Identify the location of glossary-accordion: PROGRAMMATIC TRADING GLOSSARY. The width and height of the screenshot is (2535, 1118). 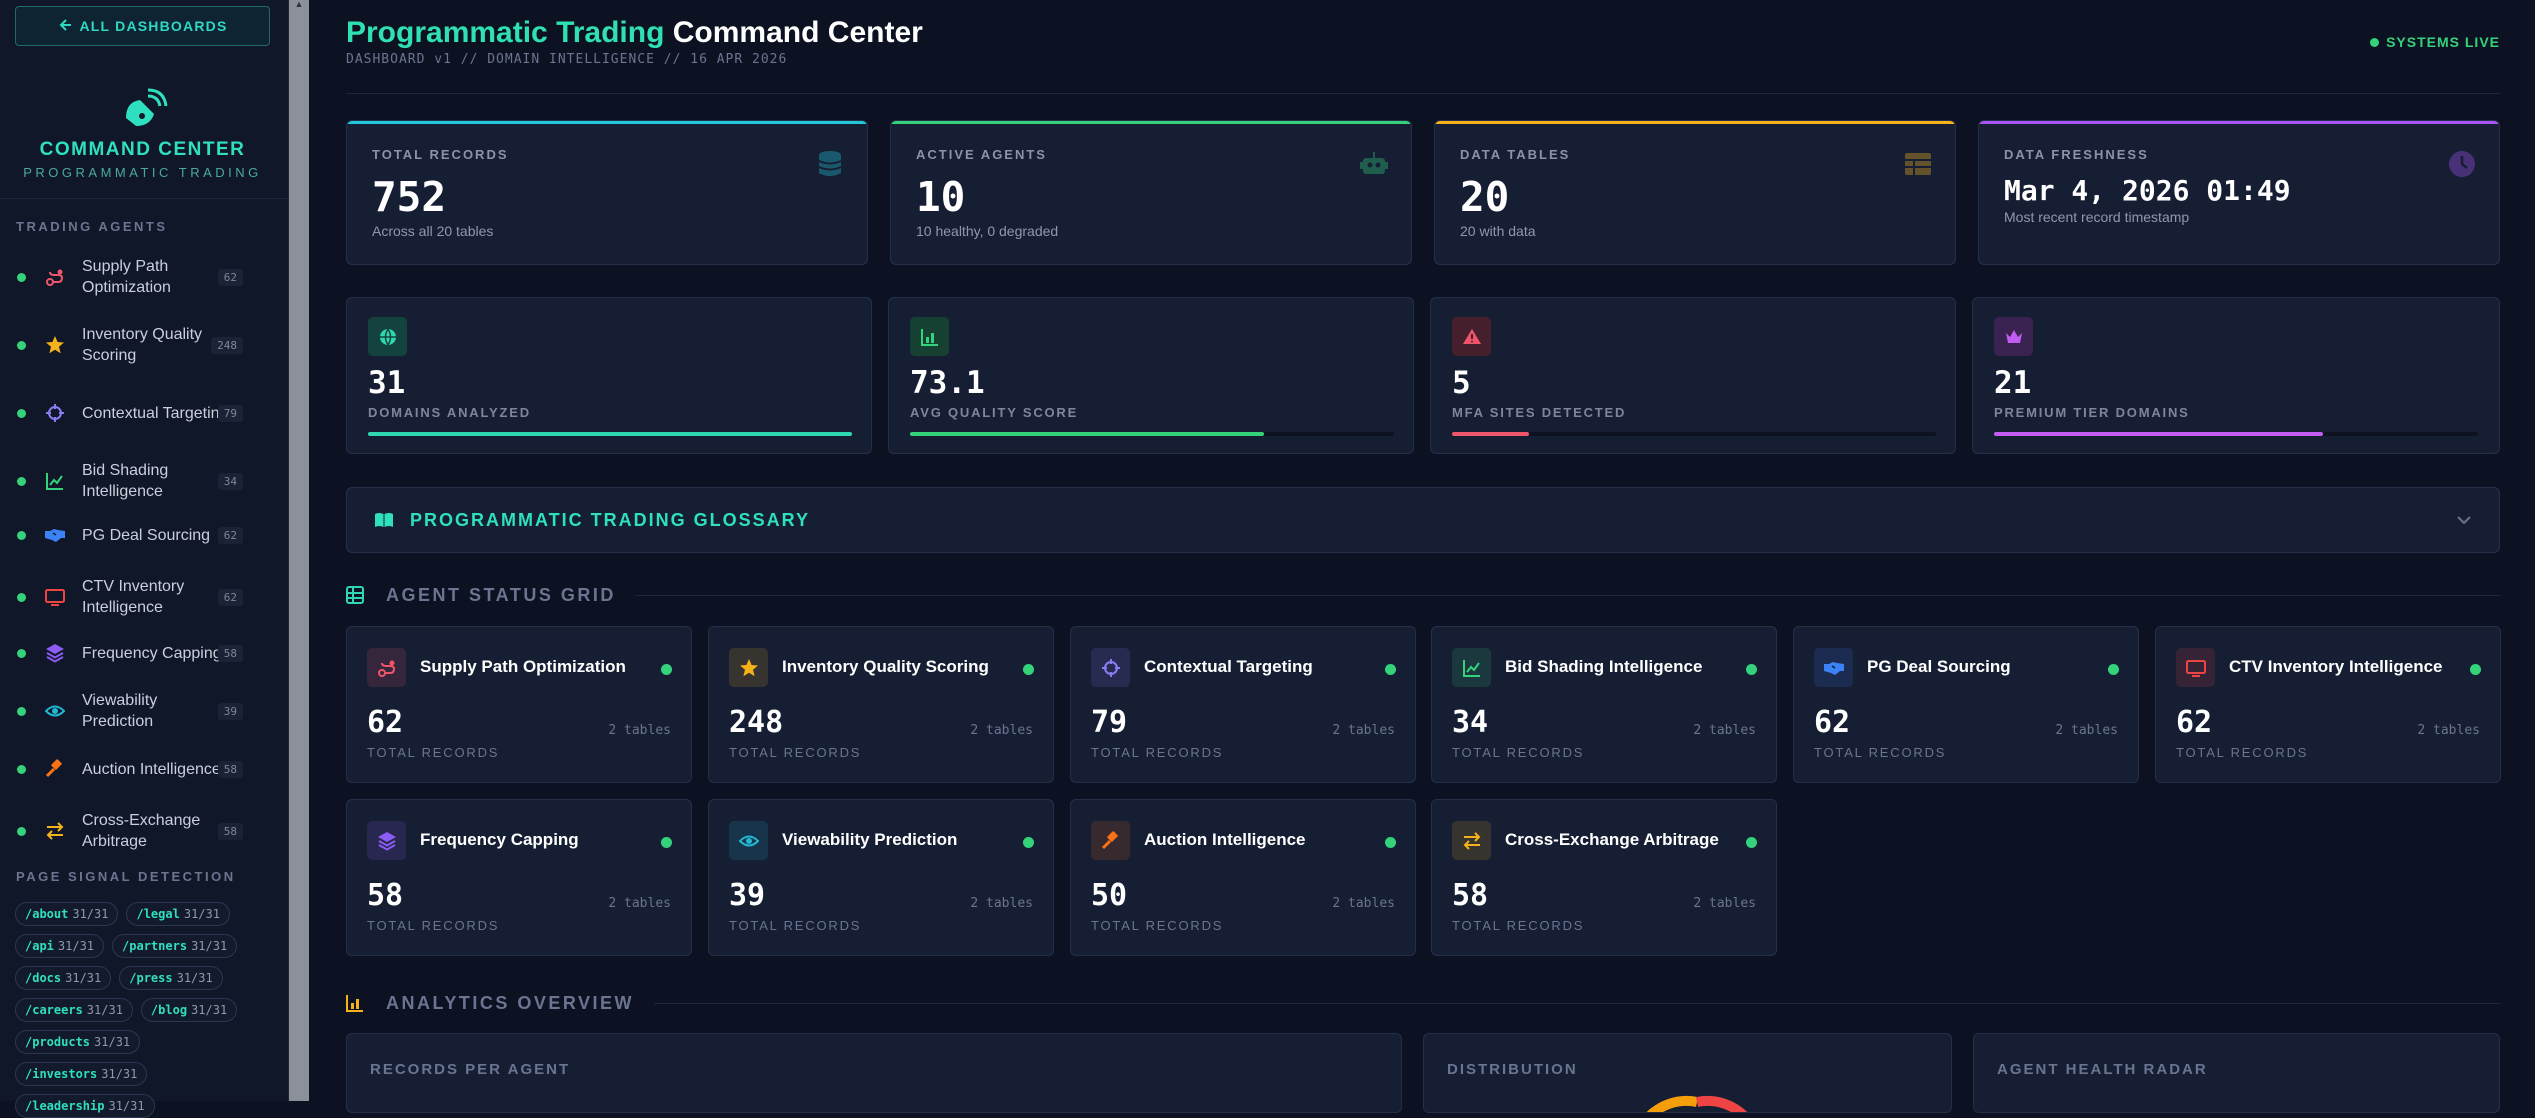
(1423, 520).